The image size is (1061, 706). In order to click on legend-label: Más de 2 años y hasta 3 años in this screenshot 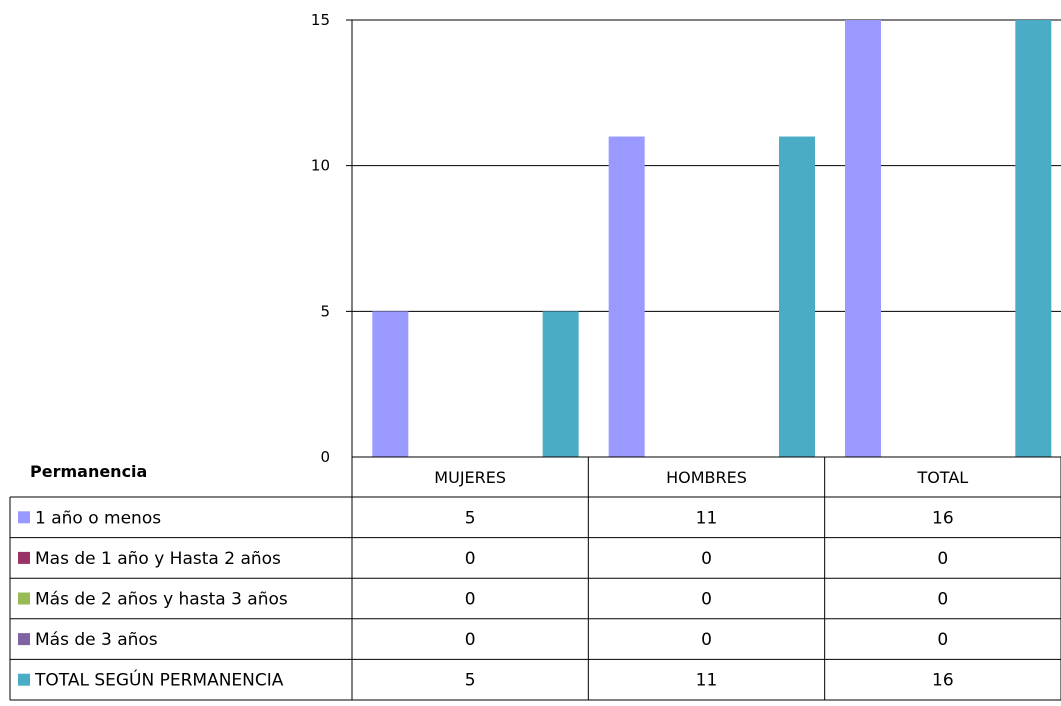, I will do `click(161, 600)`.